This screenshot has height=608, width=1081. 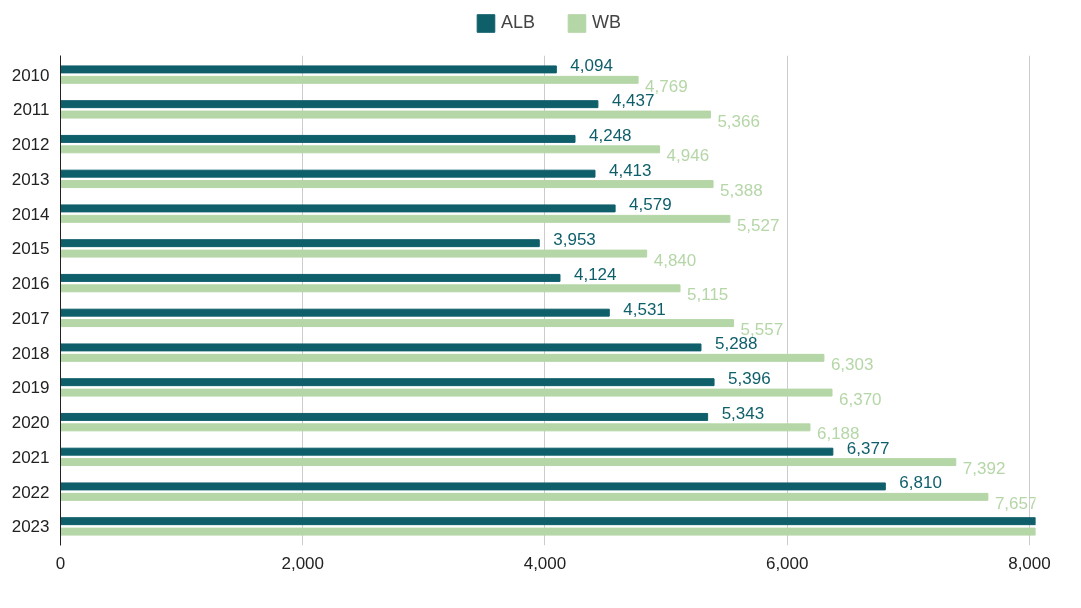 What do you see at coordinates (30, 145) in the screenshot?
I see `y-tick-label: 2012` at bounding box center [30, 145].